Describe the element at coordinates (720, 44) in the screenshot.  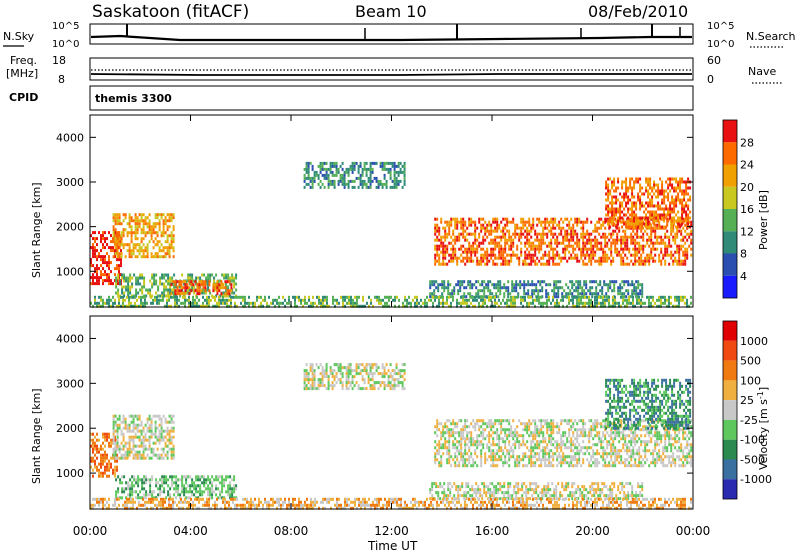
I see `nsearch-tick-low: 10^0` at that location.